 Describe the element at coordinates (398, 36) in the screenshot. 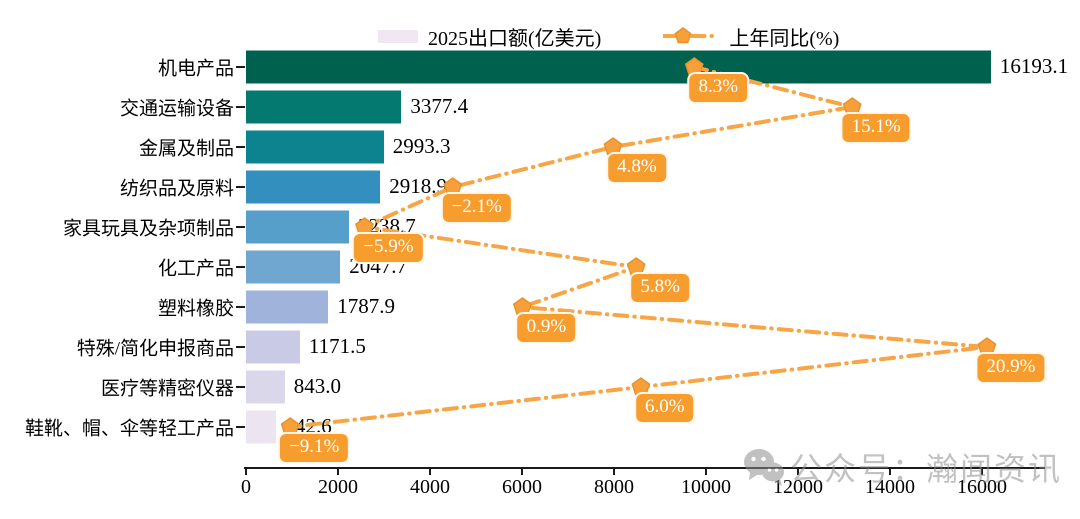

I see `legend-bar-swatch` at that location.